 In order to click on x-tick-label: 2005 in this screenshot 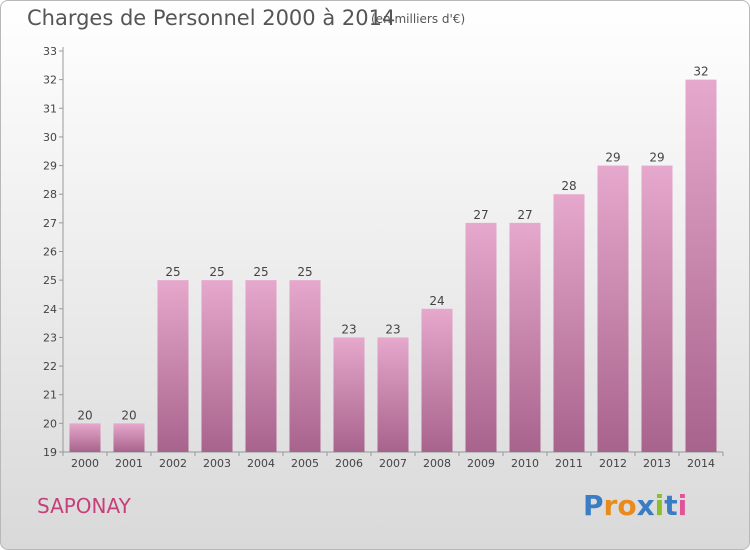, I will do `click(305, 463)`.